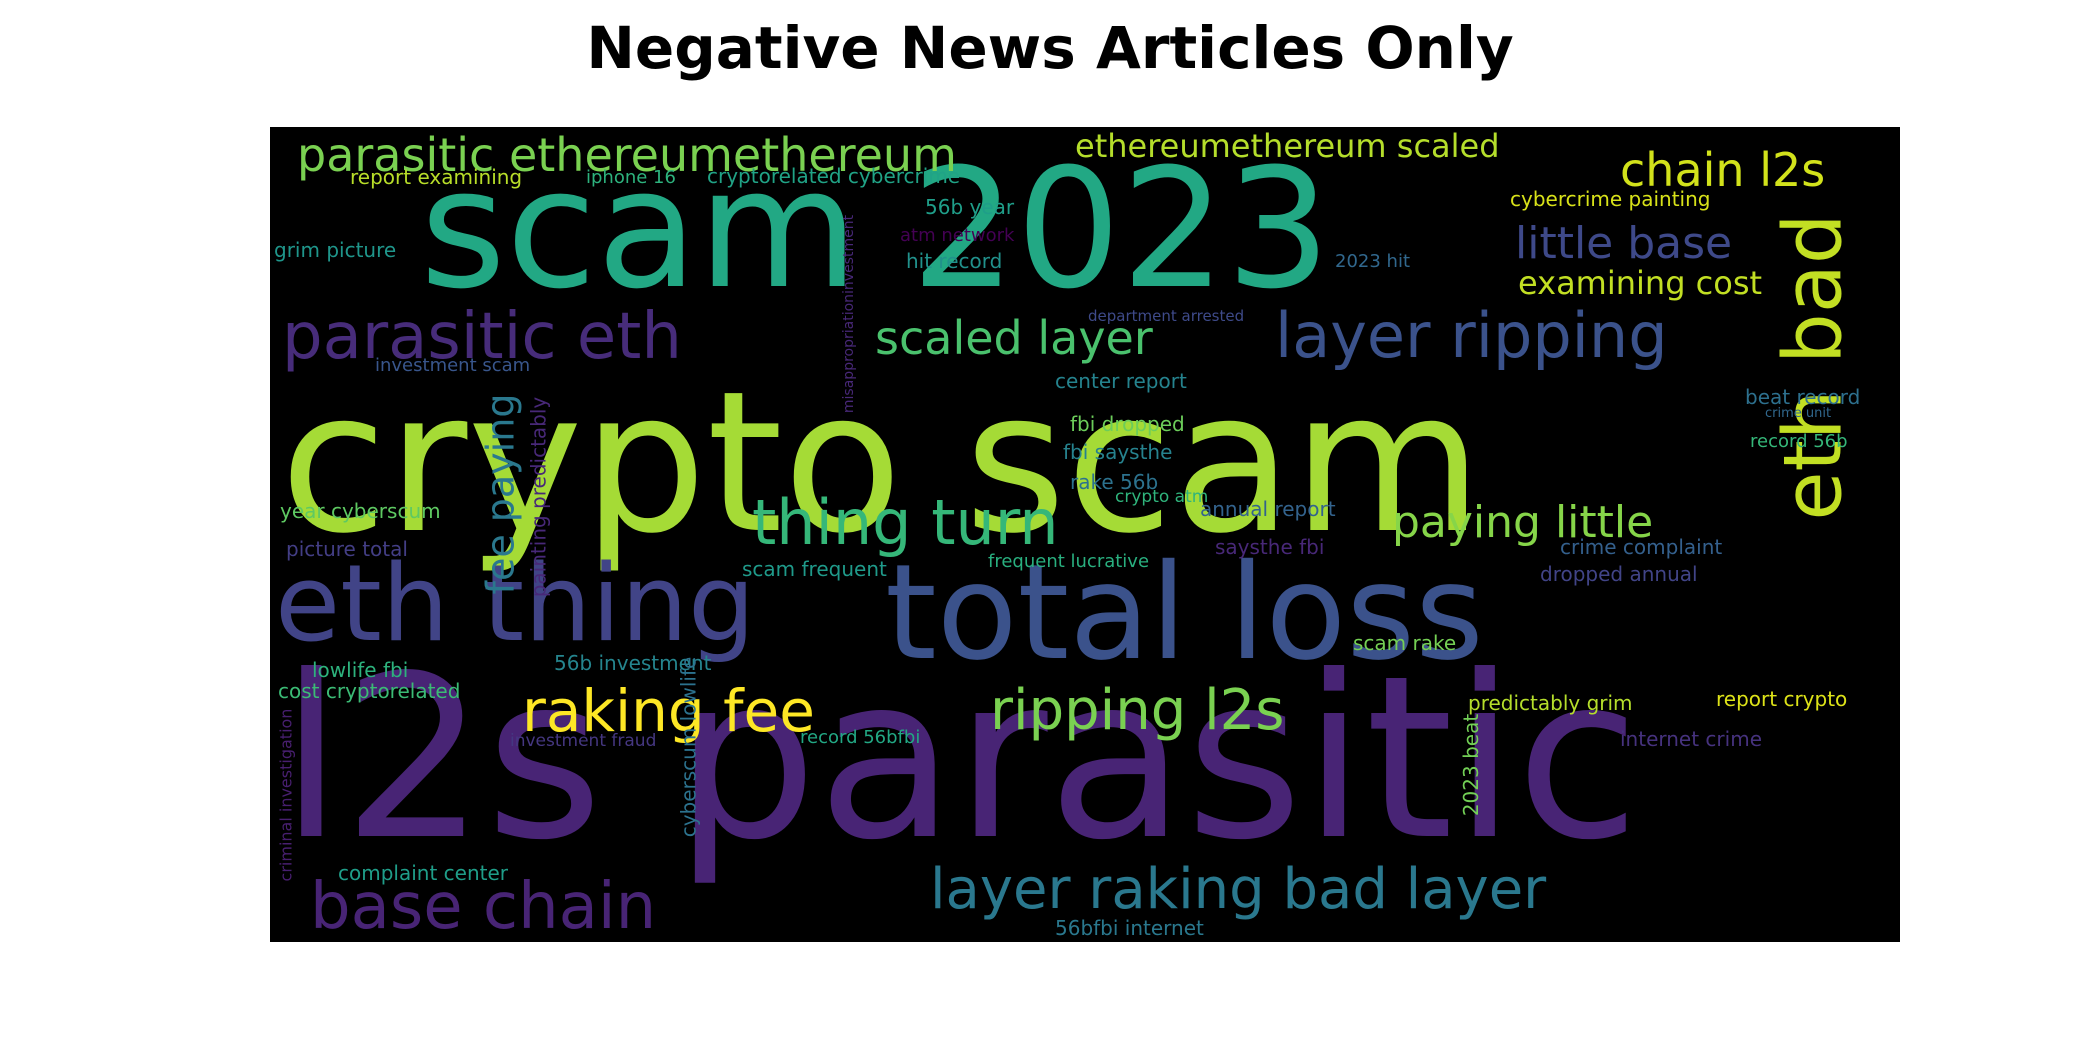 This screenshot has height=1050, width=2100. I want to click on word: little base, so click(1624, 243).